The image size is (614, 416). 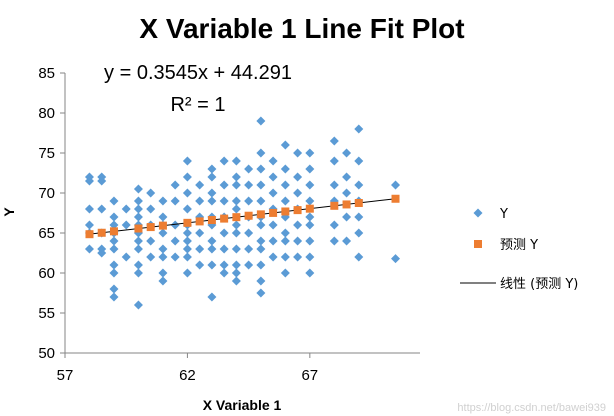 What do you see at coordinates (46, 73) in the screenshot?
I see `y-tick-label: 85` at bounding box center [46, 73].